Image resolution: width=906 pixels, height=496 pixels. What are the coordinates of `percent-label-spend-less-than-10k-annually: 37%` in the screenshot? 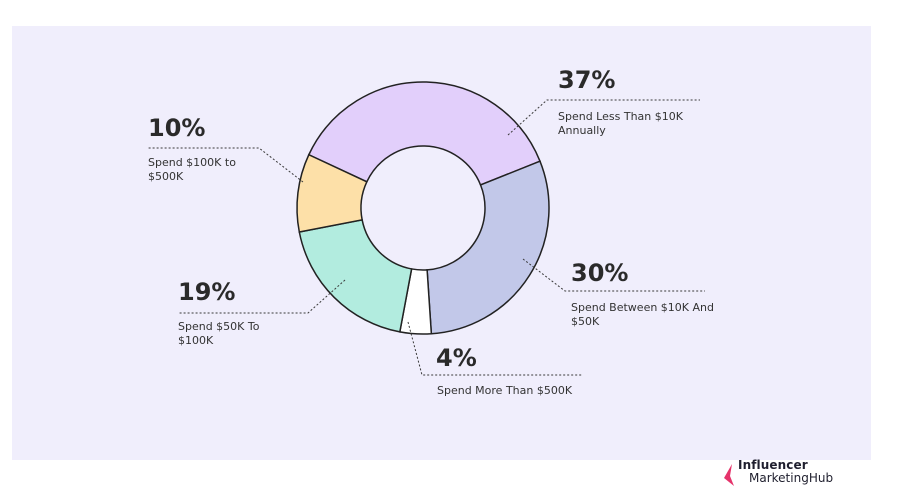 It's located at (586, 80).